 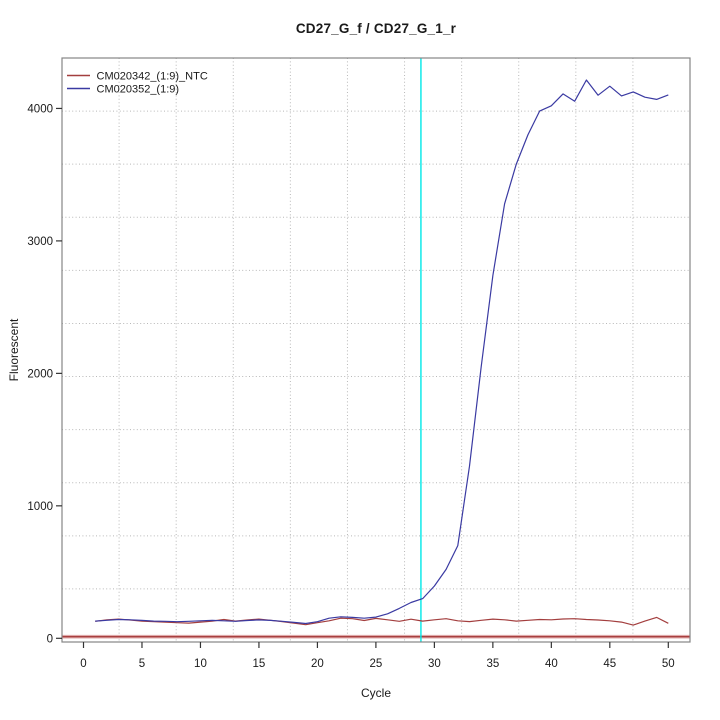 What do you see at coordinates (317, 664) in the screenshot?
I see `x-tick-label: 20` at bounding box center [317, 664].